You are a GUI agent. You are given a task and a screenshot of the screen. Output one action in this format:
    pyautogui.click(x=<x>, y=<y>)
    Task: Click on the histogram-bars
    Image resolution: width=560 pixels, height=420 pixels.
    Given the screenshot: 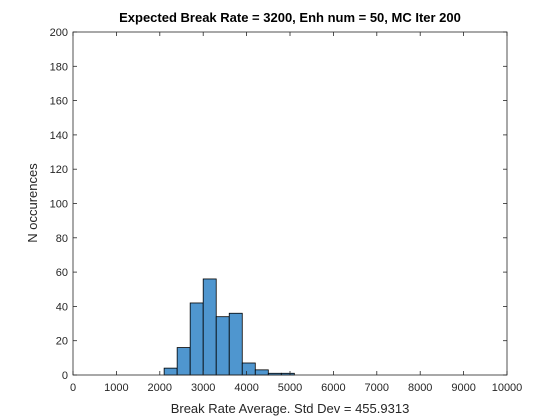 What is the action you would take?
    pyautogui.click(x=229, y=327)
    